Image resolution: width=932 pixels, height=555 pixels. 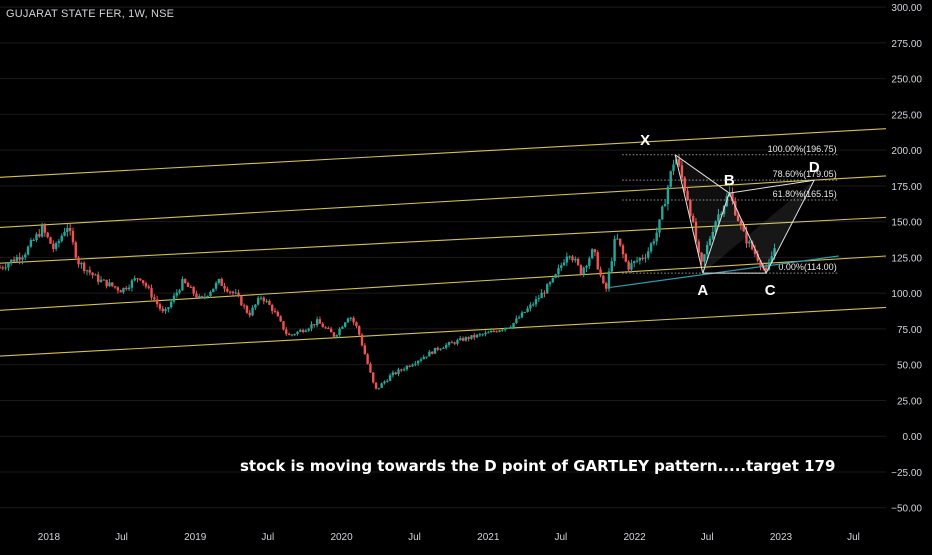 I want to click on gartley-pattern: X A B C D, so click(x=724, y=215).